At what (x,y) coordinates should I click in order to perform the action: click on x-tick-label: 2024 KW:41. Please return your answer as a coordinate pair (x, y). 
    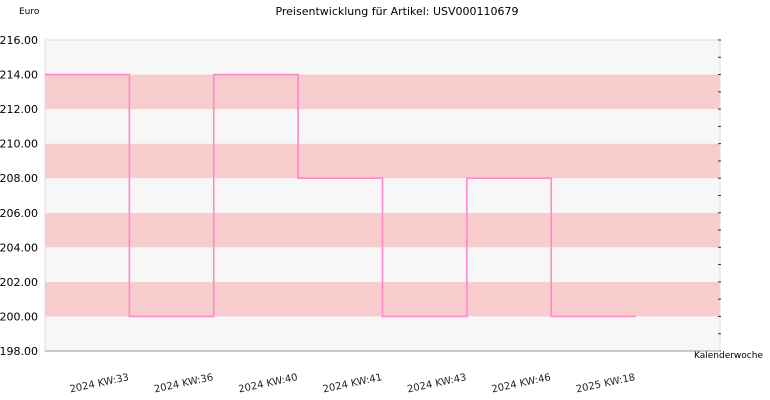
    Looking at the image, I should click on (352, 383).